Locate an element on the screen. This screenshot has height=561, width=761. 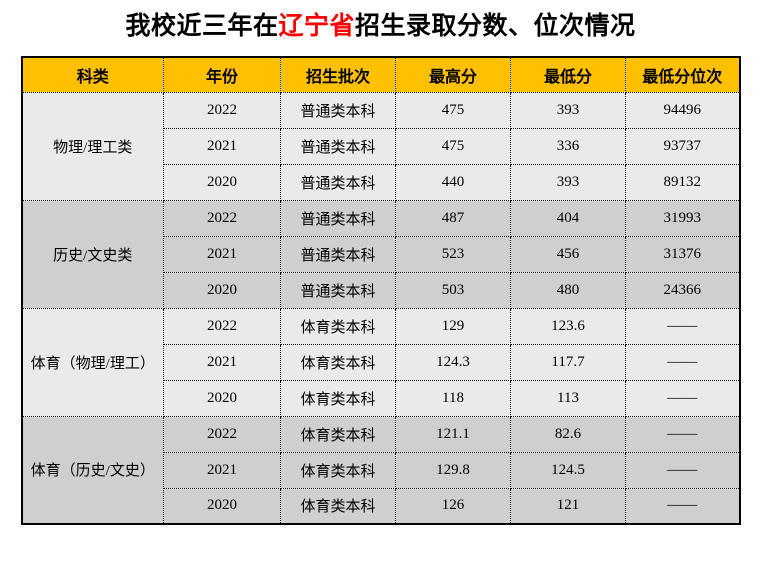
min-score-cell: 456 is located at coordinates (568, 254).